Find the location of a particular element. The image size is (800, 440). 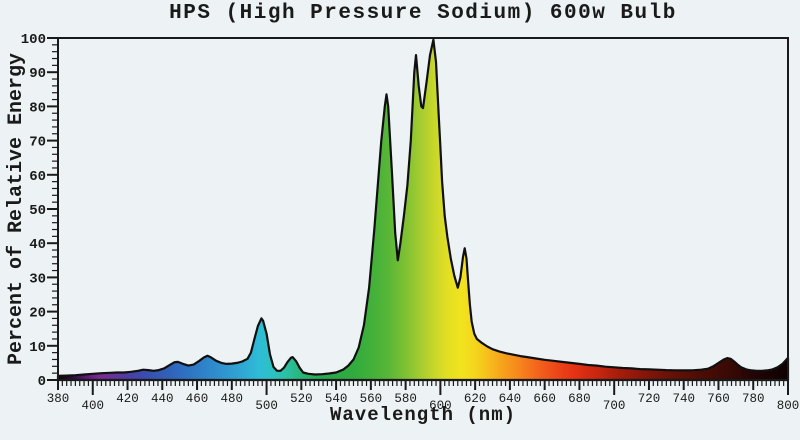

y-tick-label: 70 is located at coordinates (37, 143).